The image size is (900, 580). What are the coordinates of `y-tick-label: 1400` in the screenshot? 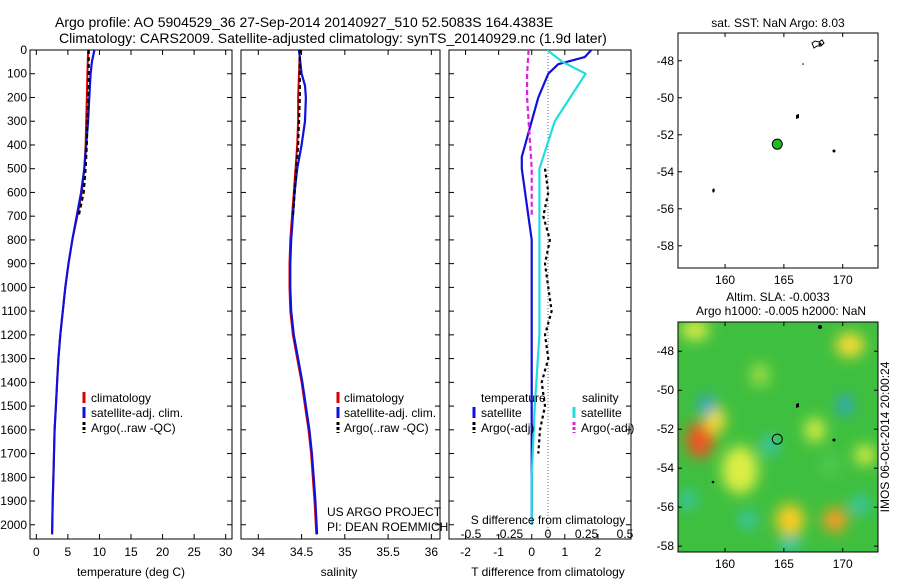 It's located at (13, 382).